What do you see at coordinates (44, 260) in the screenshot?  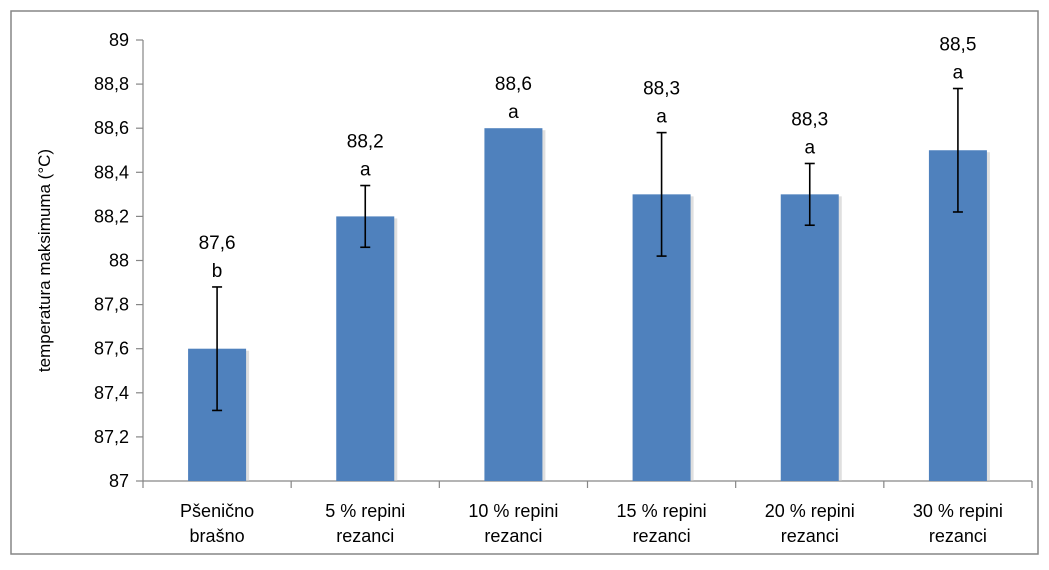 I see `y-axis-title: temperatura maksimuma (°C)` at bounding box center [44, 260].